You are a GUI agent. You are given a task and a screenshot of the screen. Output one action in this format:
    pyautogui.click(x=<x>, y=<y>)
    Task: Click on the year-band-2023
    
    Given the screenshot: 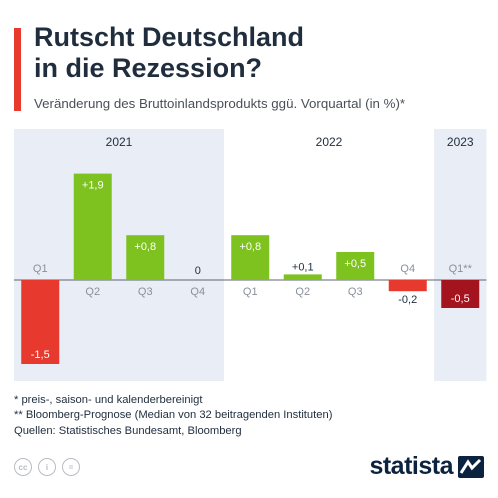 What is the action you would take?
    pyautogui.click(x=460, y=255)
    